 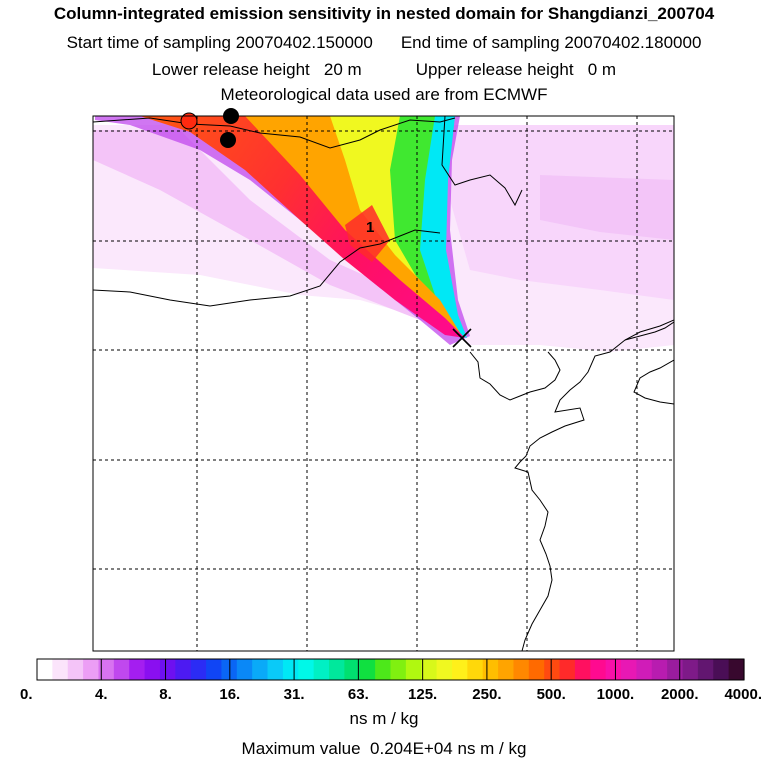 I want to click on upper-release-label: Upper release height, so click(x=494, y=69).